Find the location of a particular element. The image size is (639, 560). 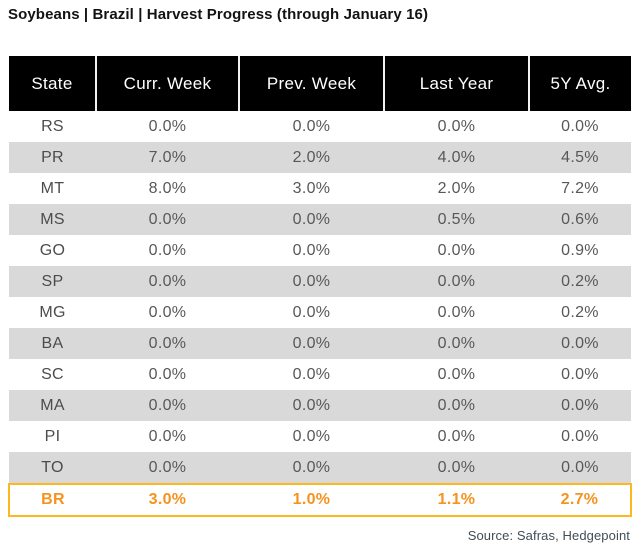

value-cell: 0.5% is located at coordinates (456, 219).